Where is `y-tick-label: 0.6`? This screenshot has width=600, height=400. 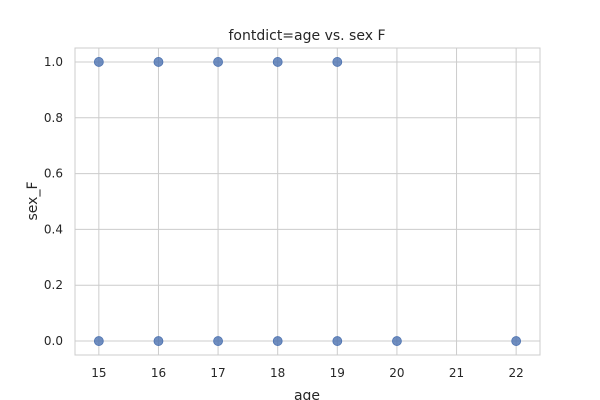
y-tick-label: 0.6 is located at coordinates (53, 174).